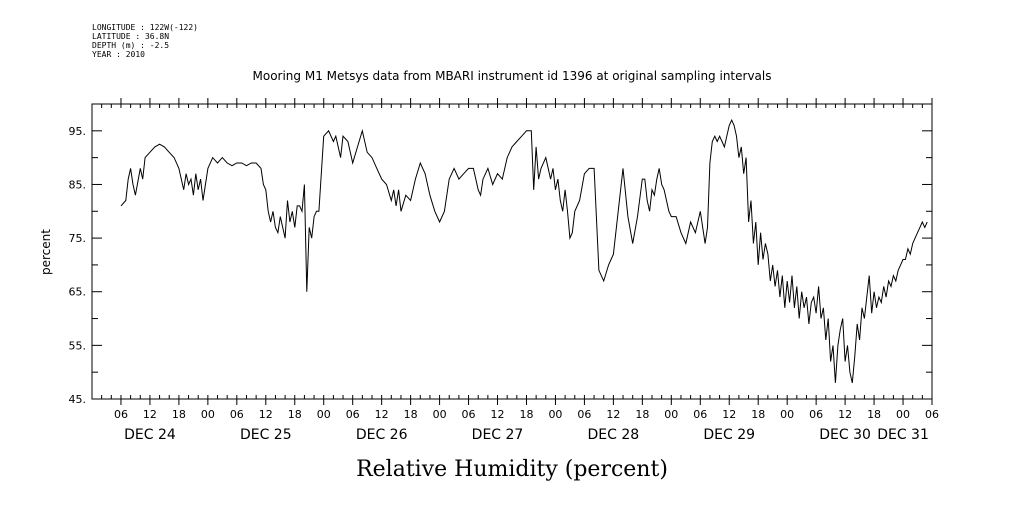 The image size is (1009, 509). I want to click on metadata-depth: DEPTH (m) : -2.5, so click(131, 45).